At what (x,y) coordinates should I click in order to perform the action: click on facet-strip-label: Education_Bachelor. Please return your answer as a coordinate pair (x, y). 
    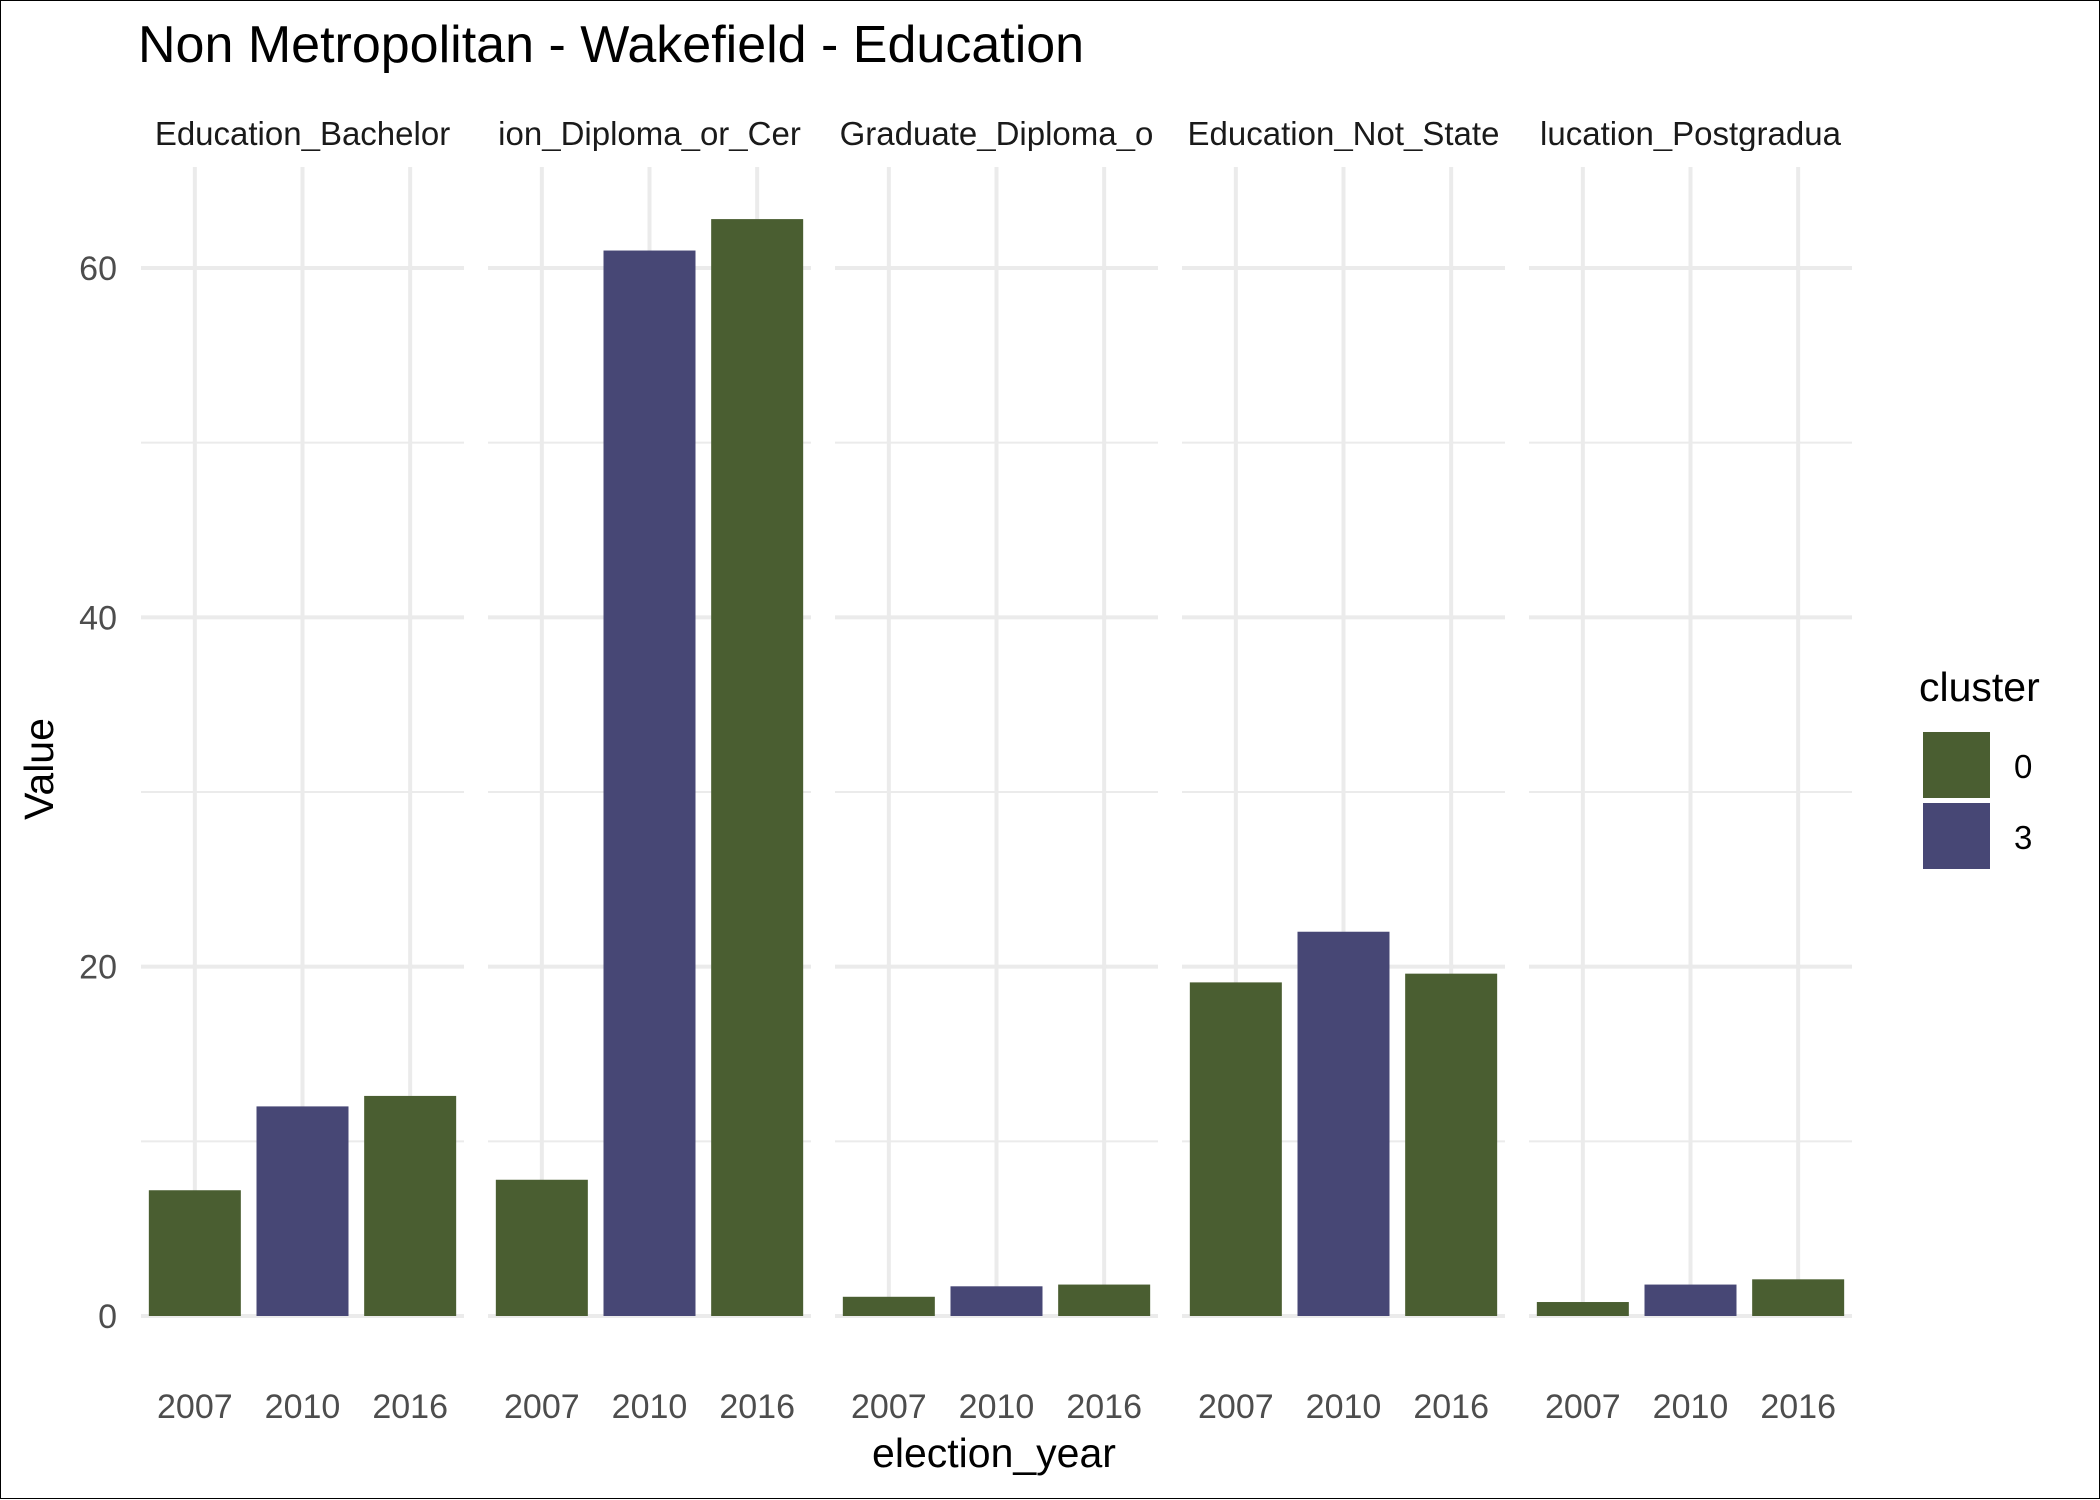
    Looking at the image, I should click on (302, 133).